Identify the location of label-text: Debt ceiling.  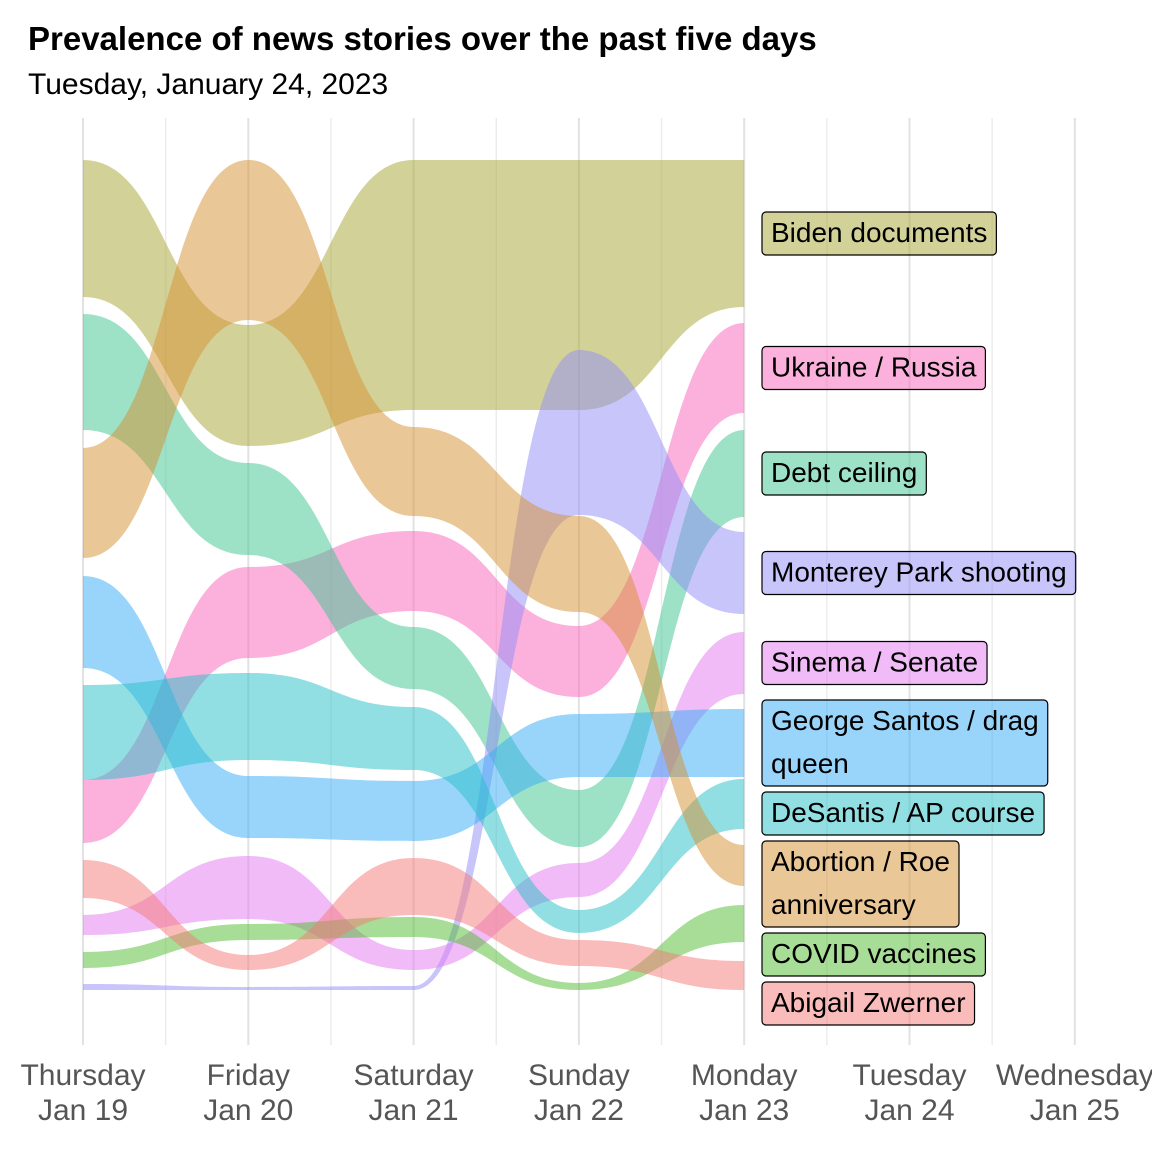
(844, 472).